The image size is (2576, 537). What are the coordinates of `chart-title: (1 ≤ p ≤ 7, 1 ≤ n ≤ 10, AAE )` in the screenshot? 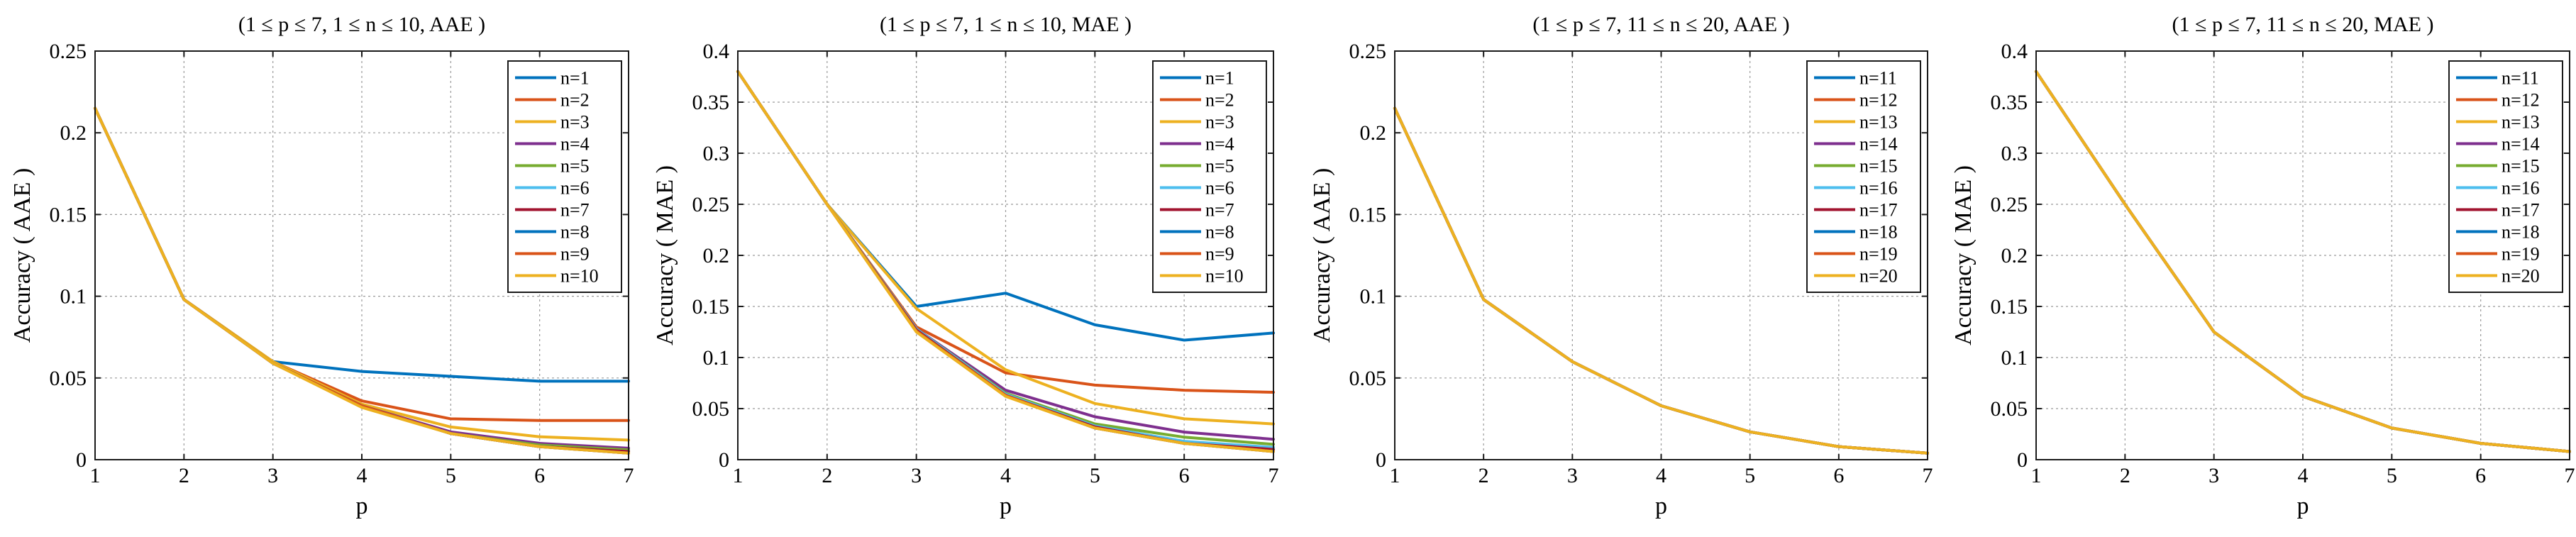 It's located at (361, 24).